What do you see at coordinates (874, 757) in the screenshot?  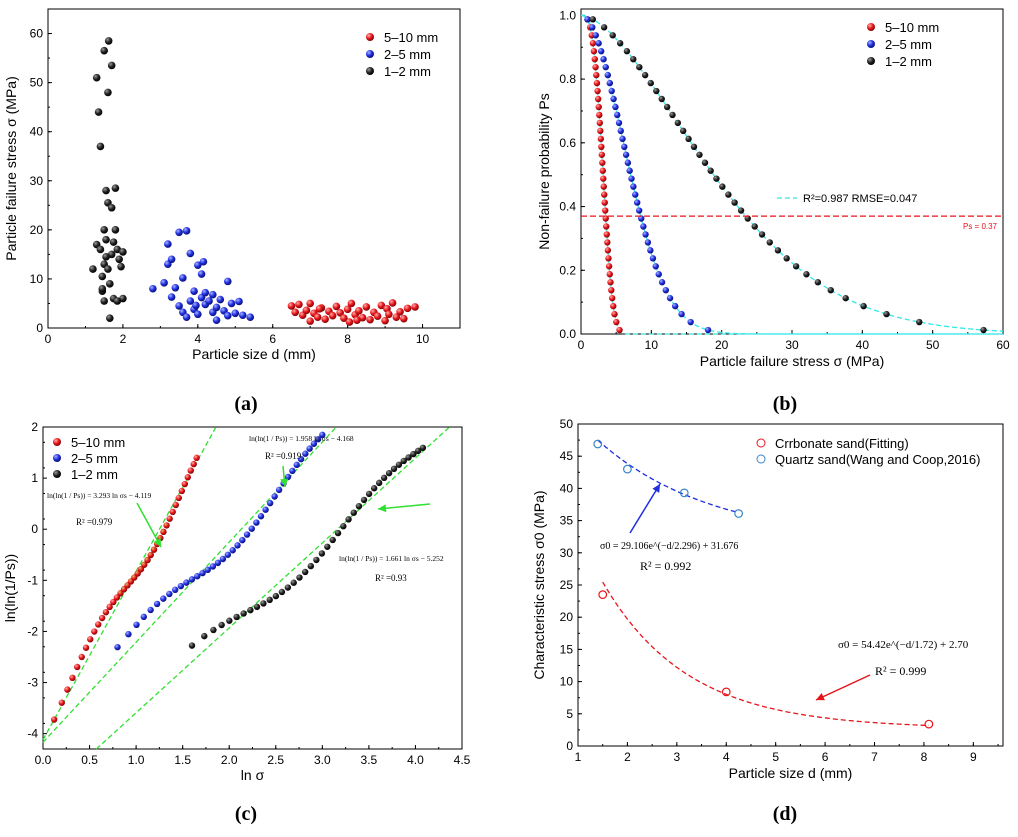 I see `x-tick-label: 7` at bounding box center [874, 757].